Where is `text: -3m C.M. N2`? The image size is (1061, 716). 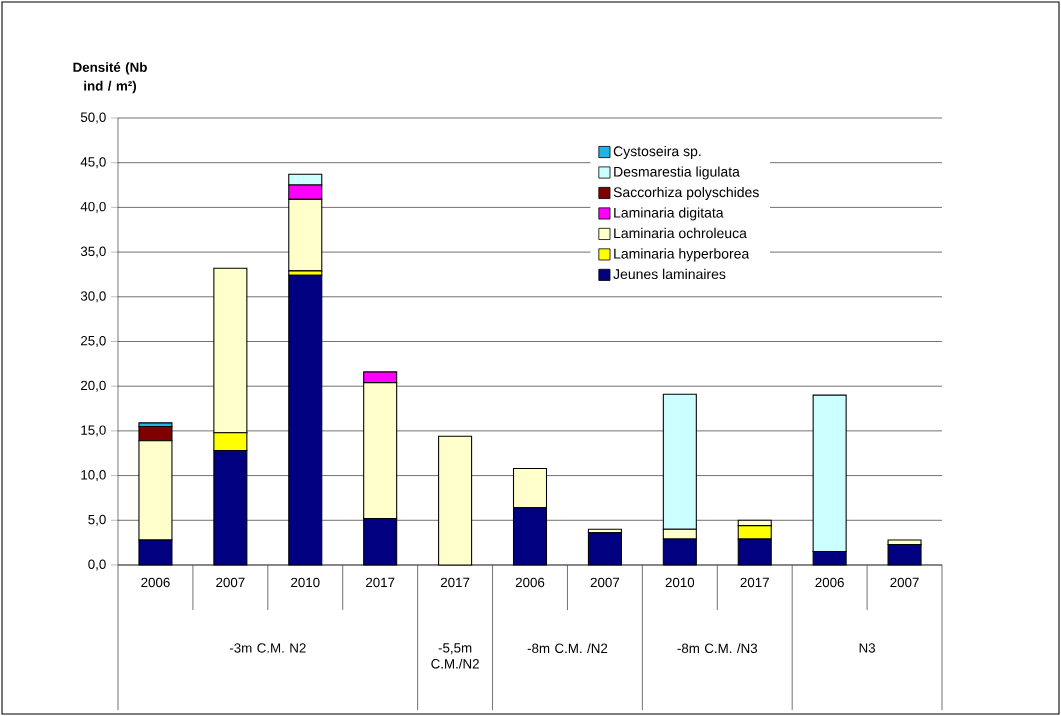
text: -3m C.M. N2 is located at coordinates (267, 648).